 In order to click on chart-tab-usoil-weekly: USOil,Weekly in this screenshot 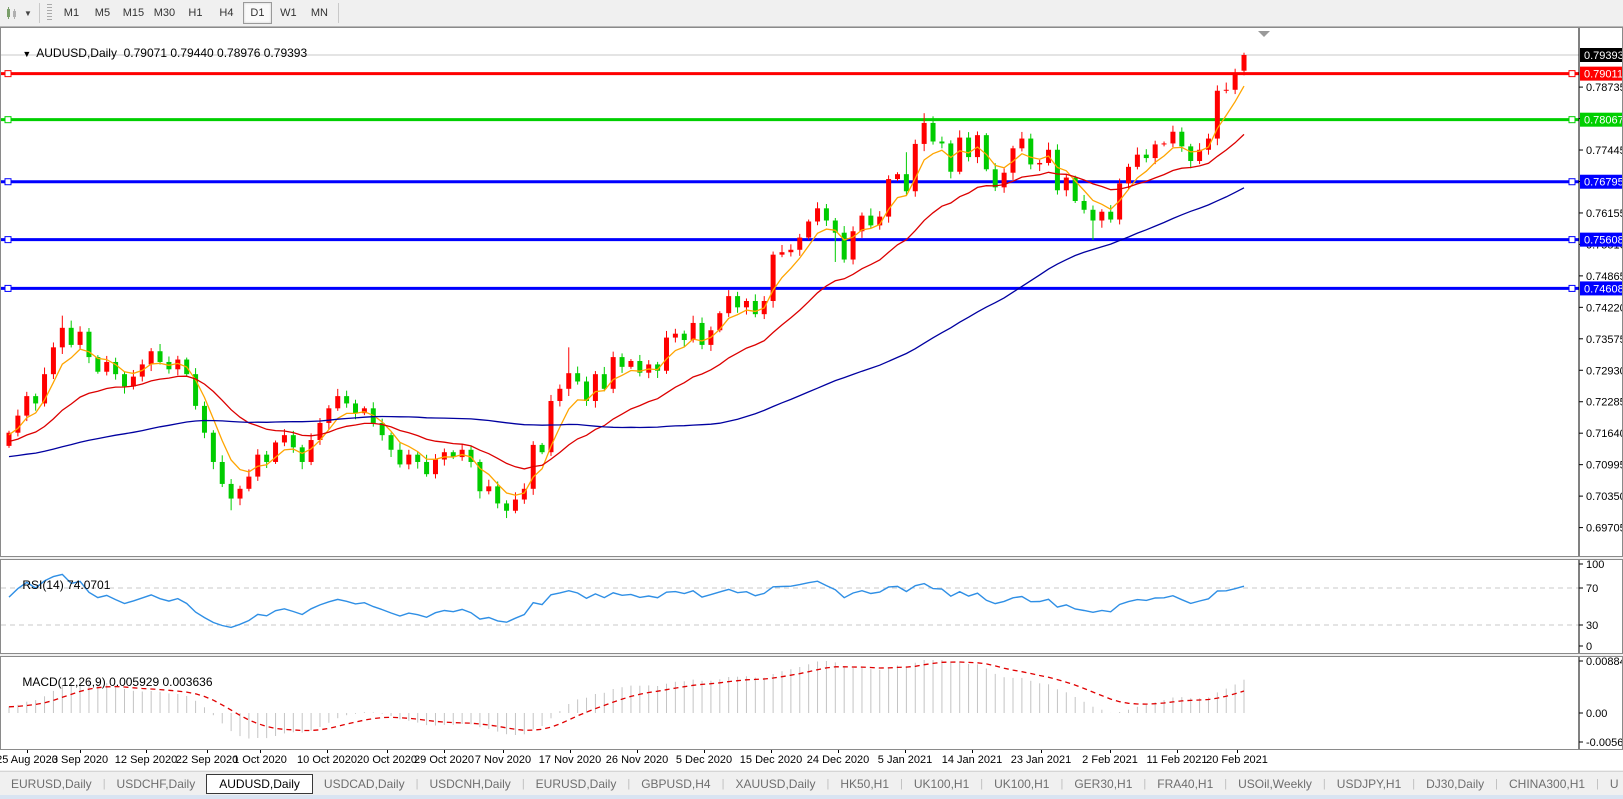, I will do `click(1275, 784)`.